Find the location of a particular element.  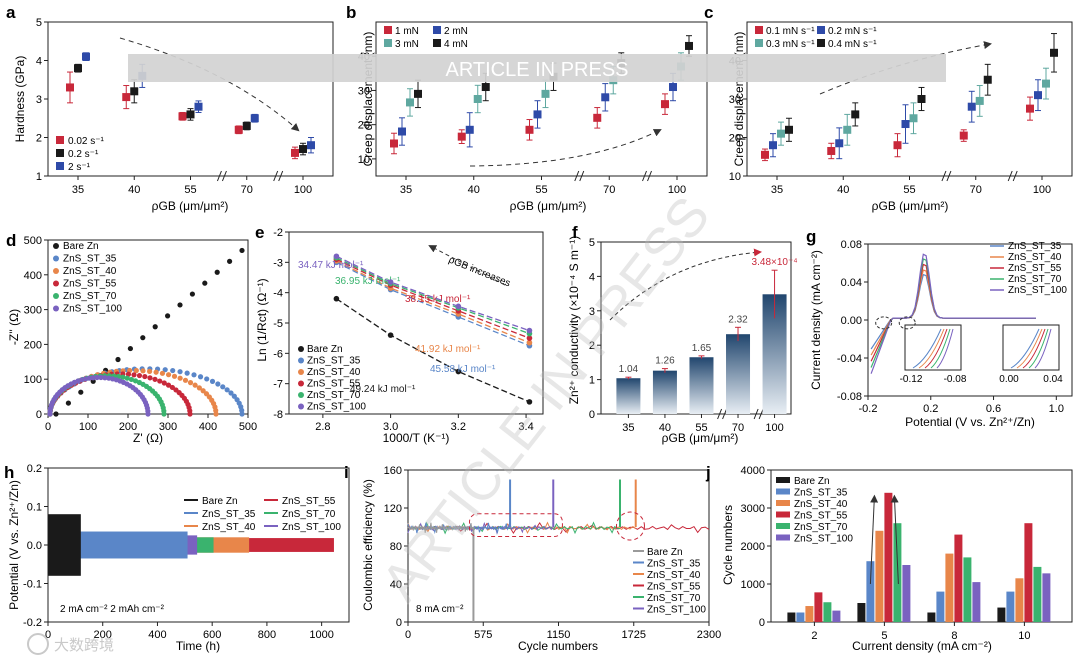

panel-f-data-label: 3.48×10⁻⁴ is located at coordinates (775, 262).